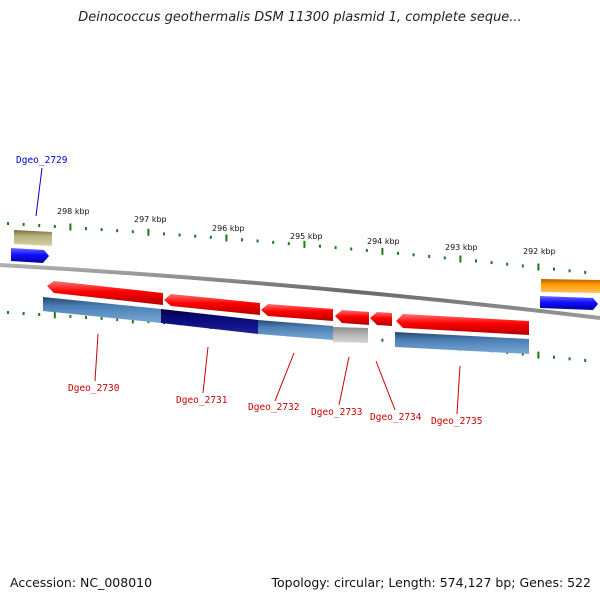 This screenshot has height=600, width=600. Describe the element at coordinates (569, 303) in the screenshot. I see `gene-arrow-right-edge` at that location.